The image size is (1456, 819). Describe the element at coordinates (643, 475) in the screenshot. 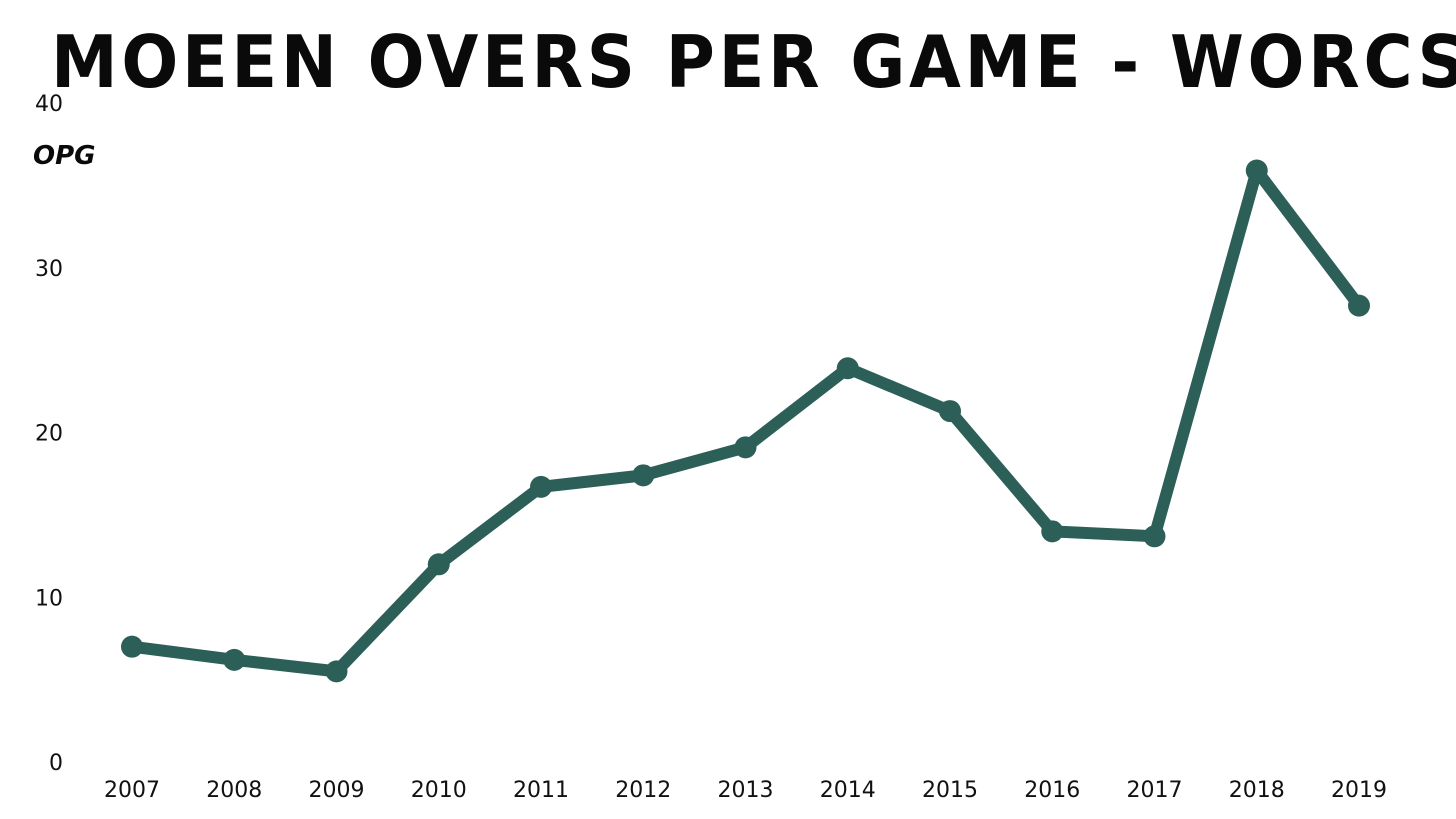

I see `data-point-2012` at that location.